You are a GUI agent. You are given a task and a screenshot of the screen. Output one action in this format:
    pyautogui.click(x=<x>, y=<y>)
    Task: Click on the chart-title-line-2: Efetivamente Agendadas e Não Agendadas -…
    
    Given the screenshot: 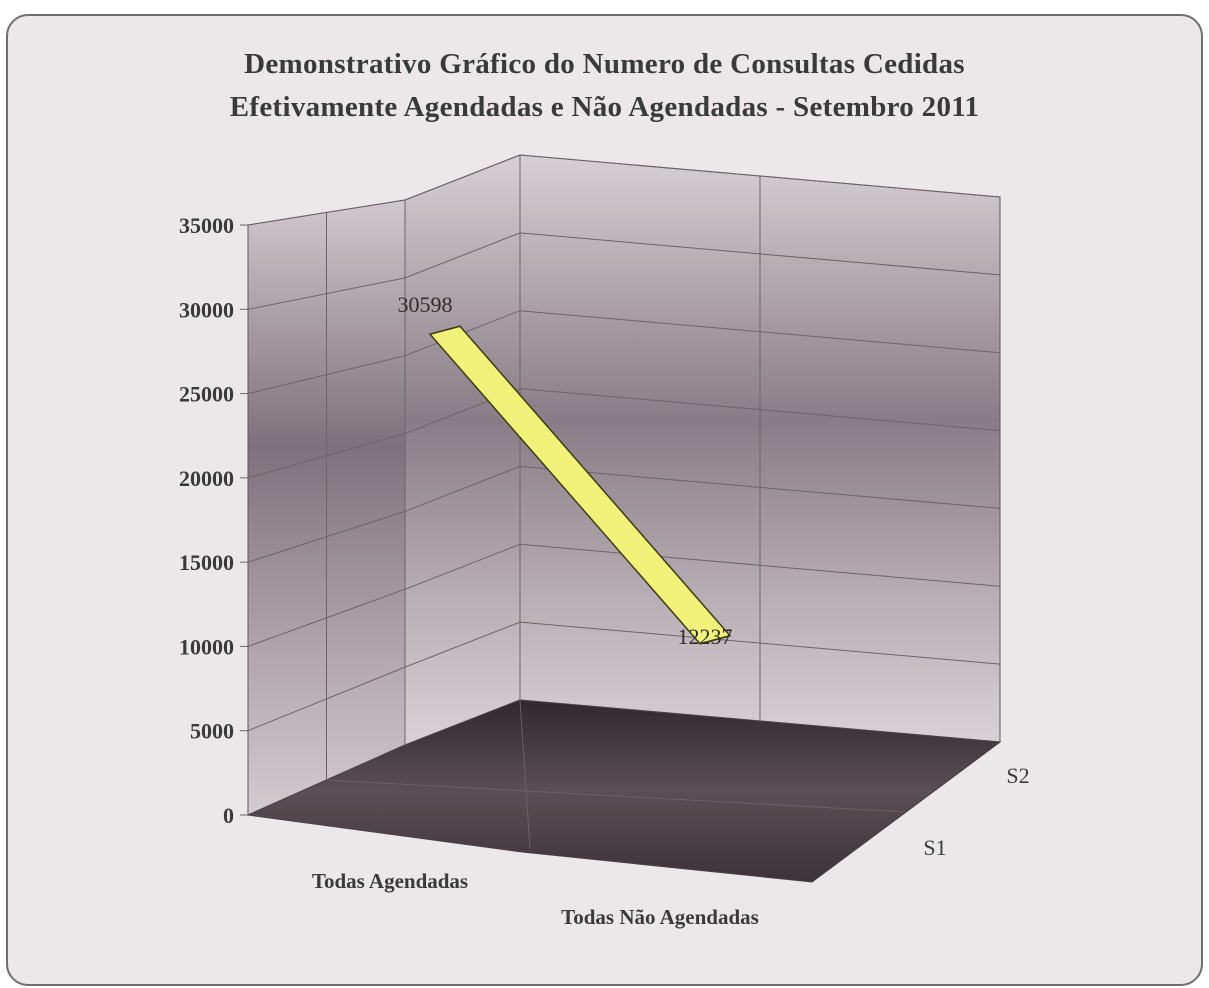 What is the action you would take?
    pyautogui.click(x=604, y=107)
    